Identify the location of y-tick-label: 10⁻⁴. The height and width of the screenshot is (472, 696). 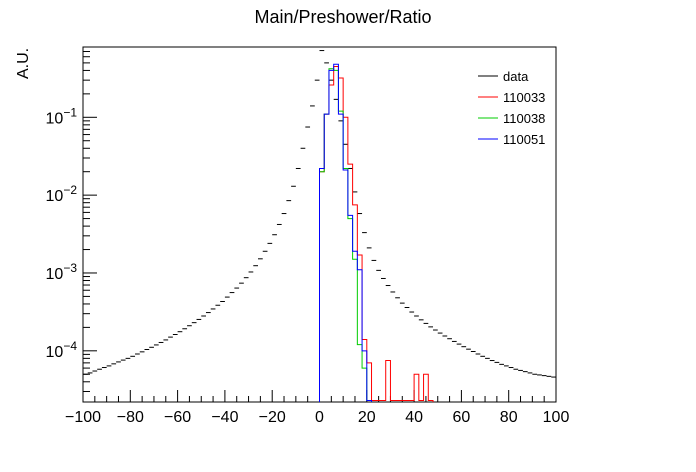
(62, 350).